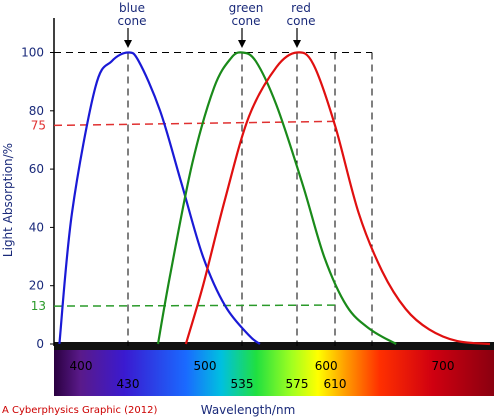  What do you see at coordinates (246, 8) in the screenshot?
I see `cone-label-line1: green` at bounding box center [246, 8].